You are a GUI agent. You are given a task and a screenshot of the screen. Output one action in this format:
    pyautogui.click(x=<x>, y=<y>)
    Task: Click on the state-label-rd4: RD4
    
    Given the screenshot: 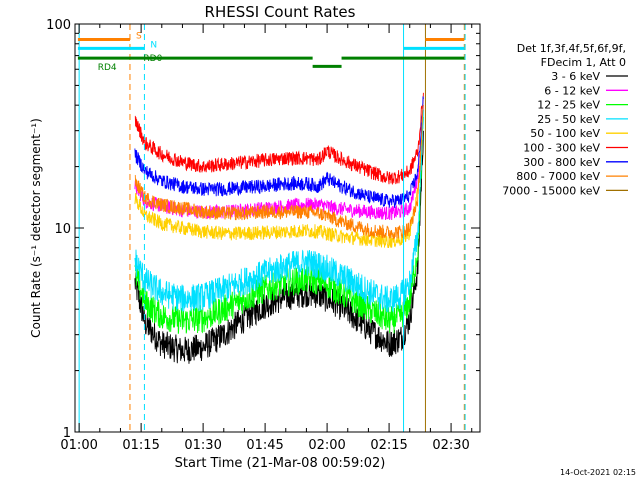 What is the action you would take?
    pyautogui.click(x=107, y=68)
    